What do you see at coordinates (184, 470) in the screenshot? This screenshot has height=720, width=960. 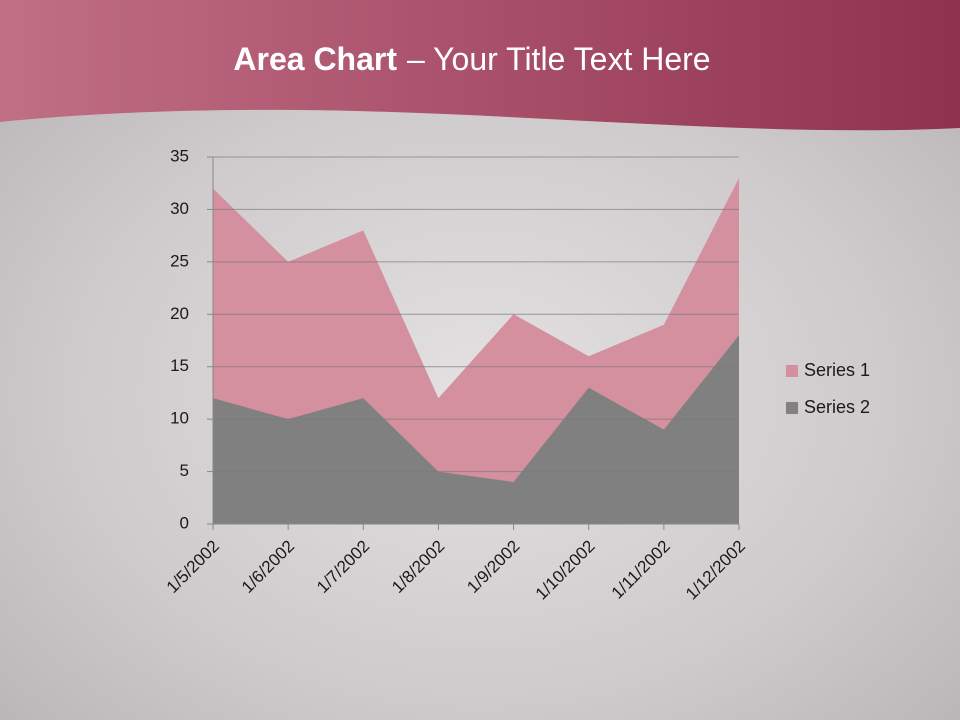 I see `y-tick-label: 5` at bounding box center [184, 470].